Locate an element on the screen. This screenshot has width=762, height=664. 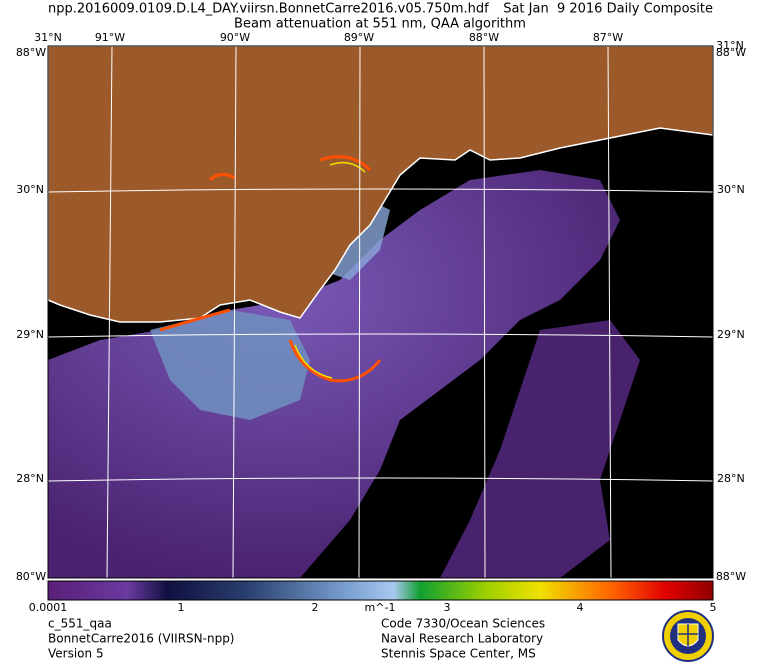
colorbar-label: 3 is located at coordinates (447, 607).